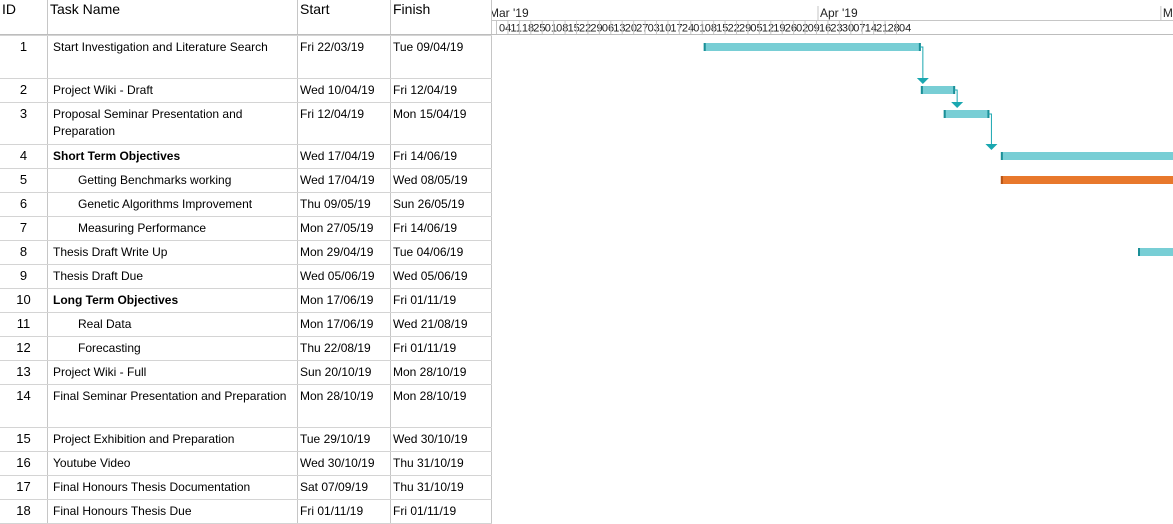  Describe the element at coordinates (429, 204) in the screenshot. I see `task-finish-cell: Sun 26/05/19` at that location.